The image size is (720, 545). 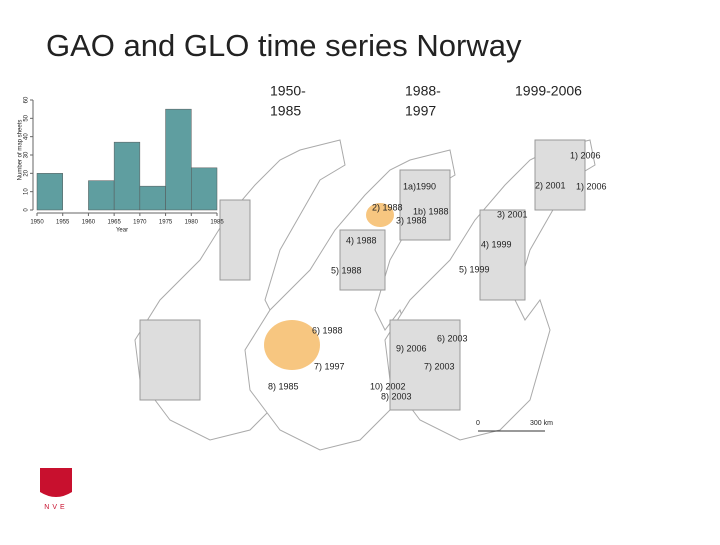 What do you see at coordinates (452, 338) in the screenshot?
I see `map-label: 6) 2003` at bounding box center [452, 338].